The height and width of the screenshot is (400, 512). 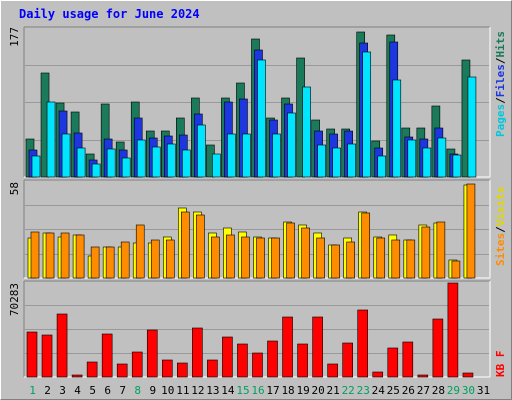 What do you see at coordinates (468, 390) in the screenshot?
I see `day-label: 30` at bounding box center [468, 390].